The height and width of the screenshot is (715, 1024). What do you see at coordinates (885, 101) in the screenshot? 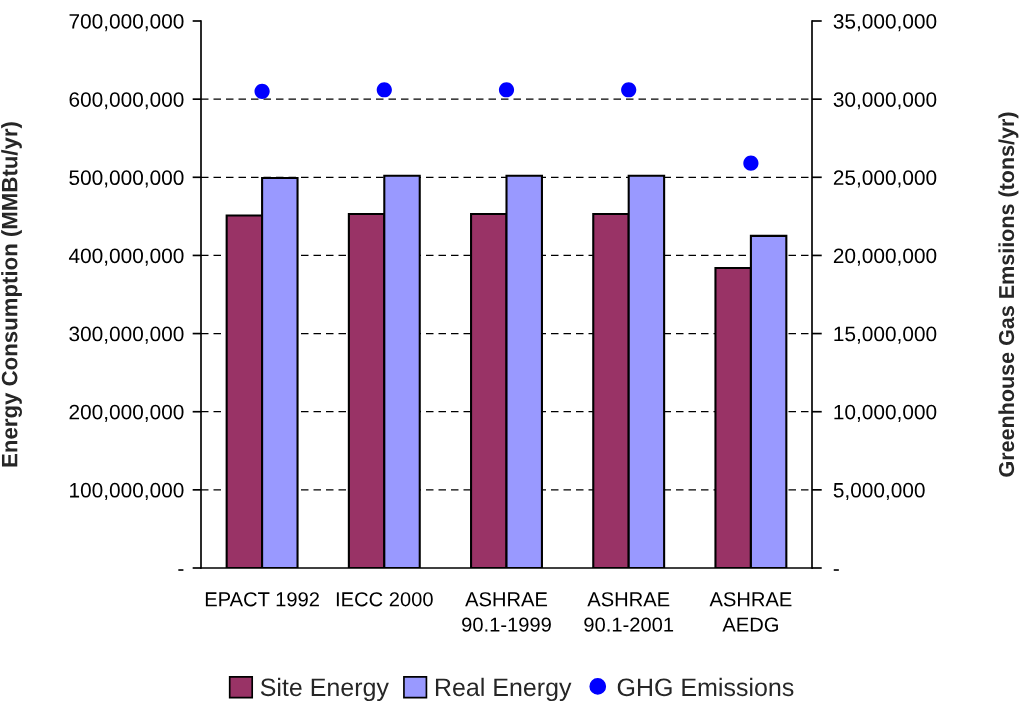
I see `y2-tick-label: 30,000,000` at bounding box center [885, 101].